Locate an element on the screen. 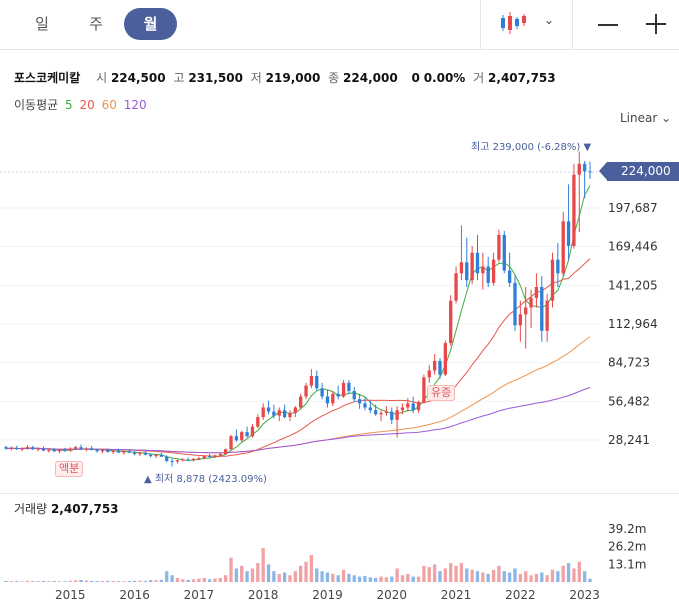 The width and height of the screenshot is (679, 606). y-tick-label: 56,482 is located at coordinates (629, 401).